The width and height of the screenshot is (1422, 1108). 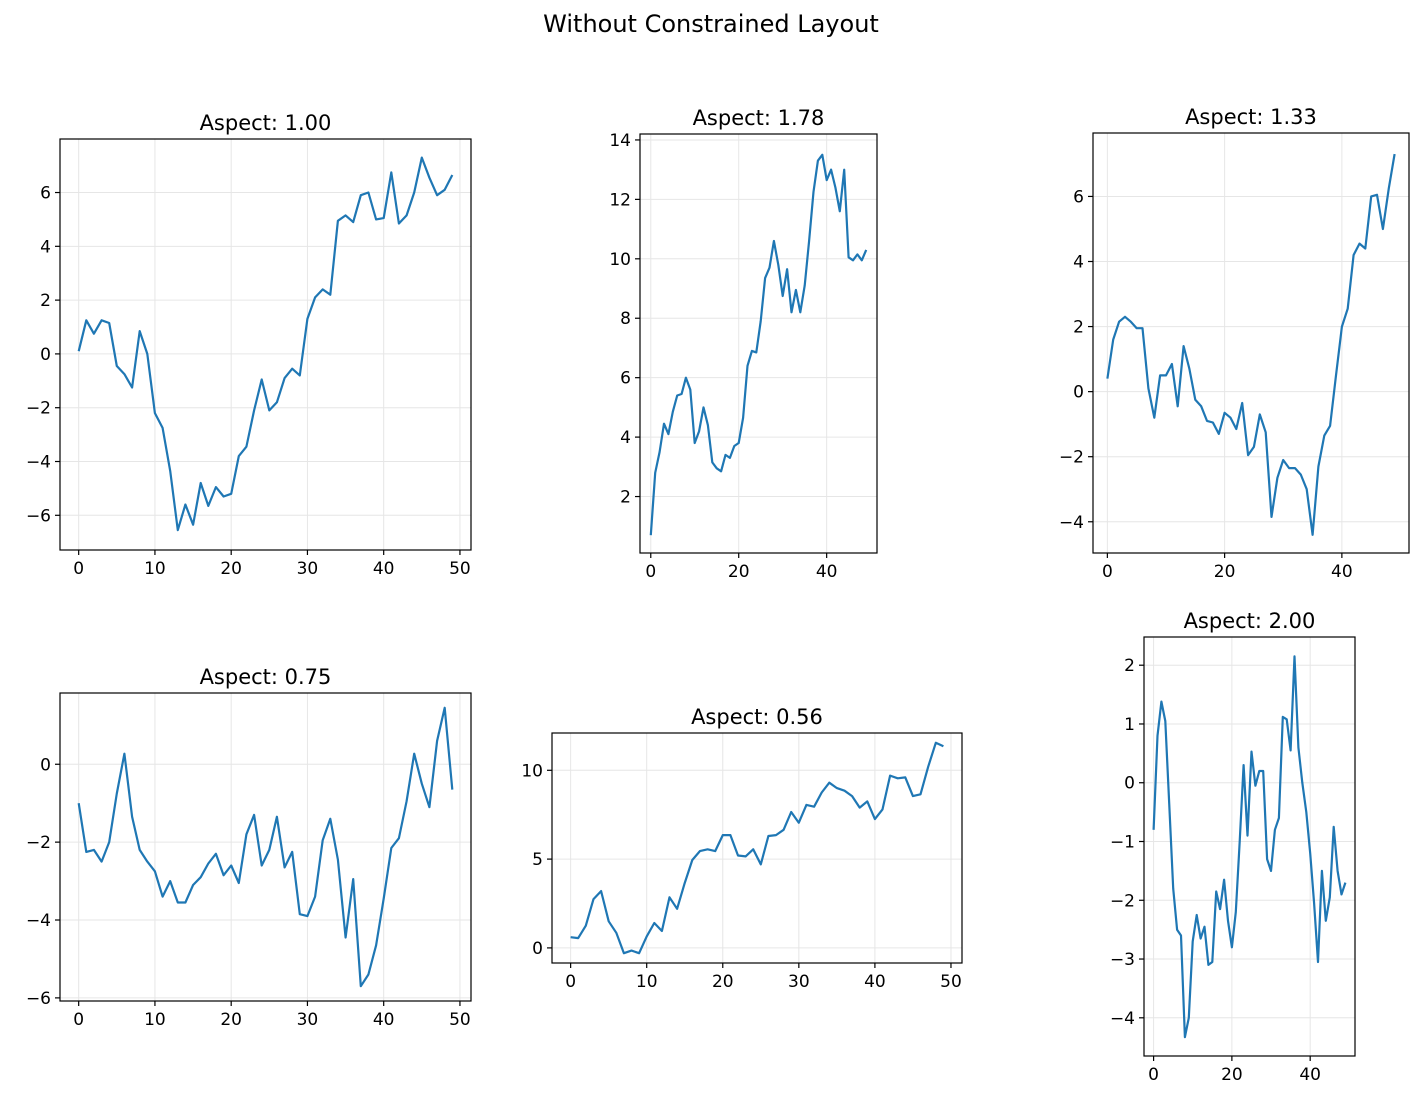 I want to click on subplot-4: 0 10 20 30 40 50 −6 −4 −2 0 Aspect: 0.75, so click(x=249, y=847).